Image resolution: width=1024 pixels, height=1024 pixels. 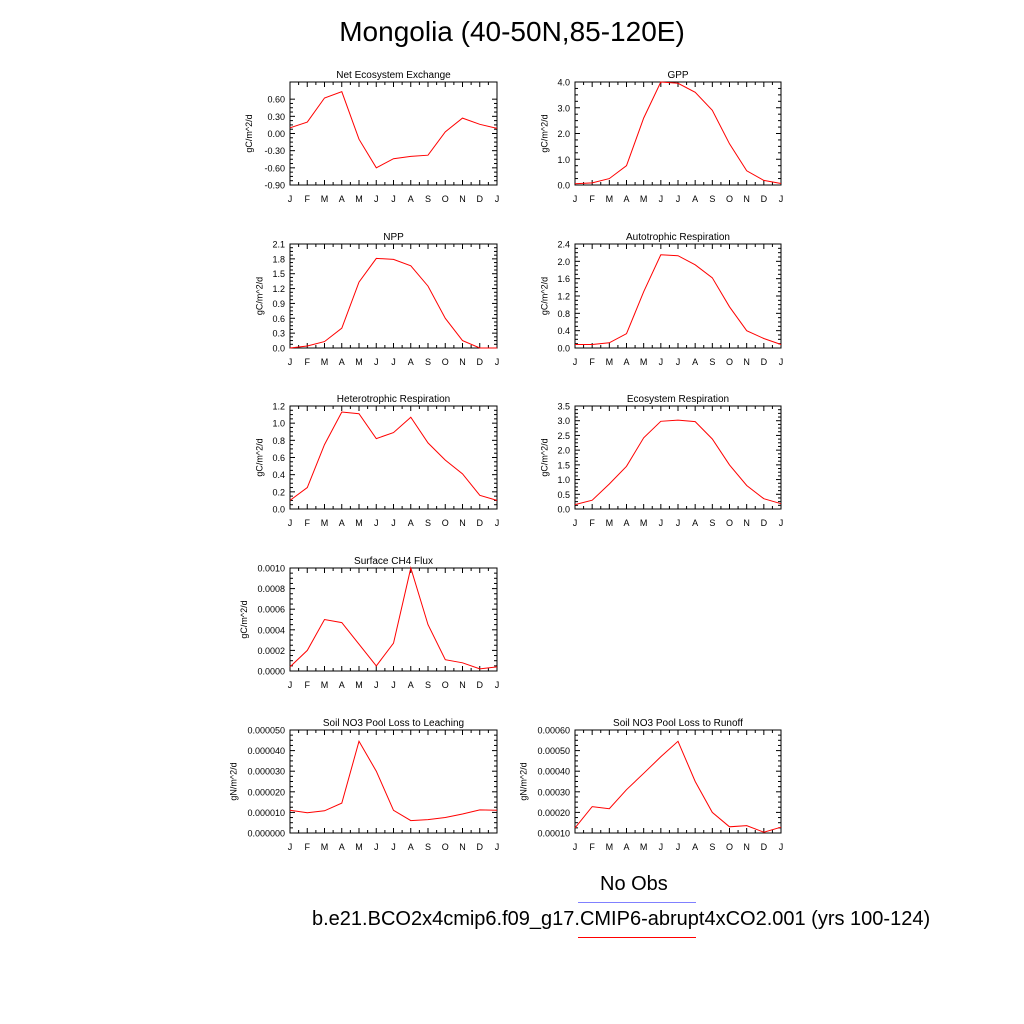 I want to click on chart-title: Net Ecosystem Exchange, so click(x=393, y=75).